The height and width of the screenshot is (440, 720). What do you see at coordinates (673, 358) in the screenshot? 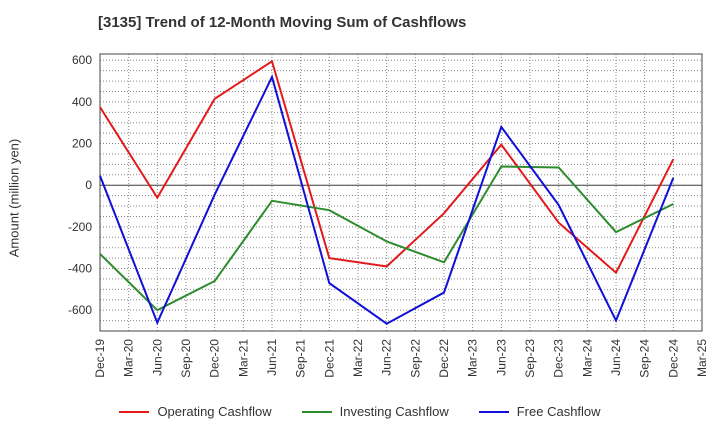
I see `x-tick-label: Dec-24` at bounding box center [673, 358].